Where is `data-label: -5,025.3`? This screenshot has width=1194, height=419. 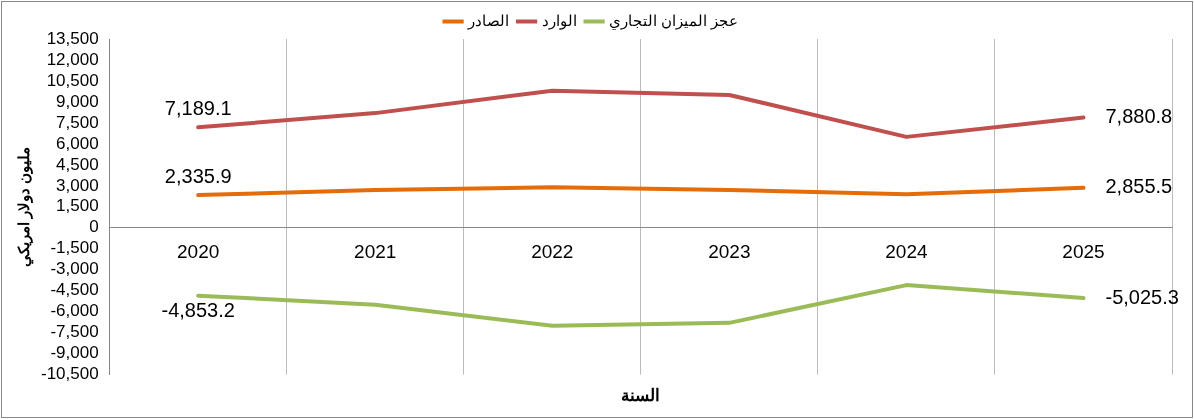 data-label: -5,025.3 is located at coordinates (1142, 296).